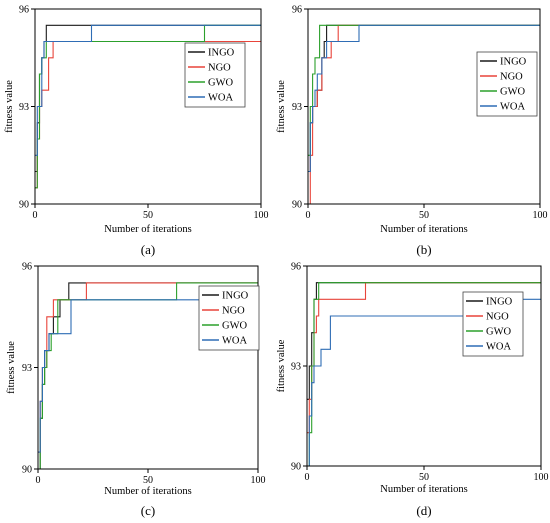 The width and height of the screenshot is (550, 523). Describe the element at coordinates (148, 249) in the screenshot. I see `panel-caption: (a)` at that location.